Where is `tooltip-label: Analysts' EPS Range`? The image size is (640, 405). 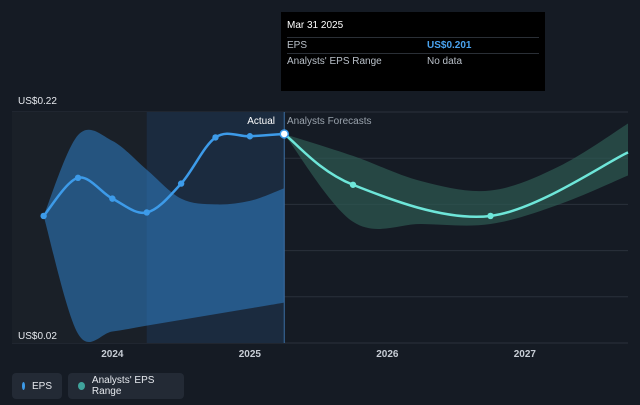 tooltip-label: Analysts' EPS Range is located at coordinates (334, 61).